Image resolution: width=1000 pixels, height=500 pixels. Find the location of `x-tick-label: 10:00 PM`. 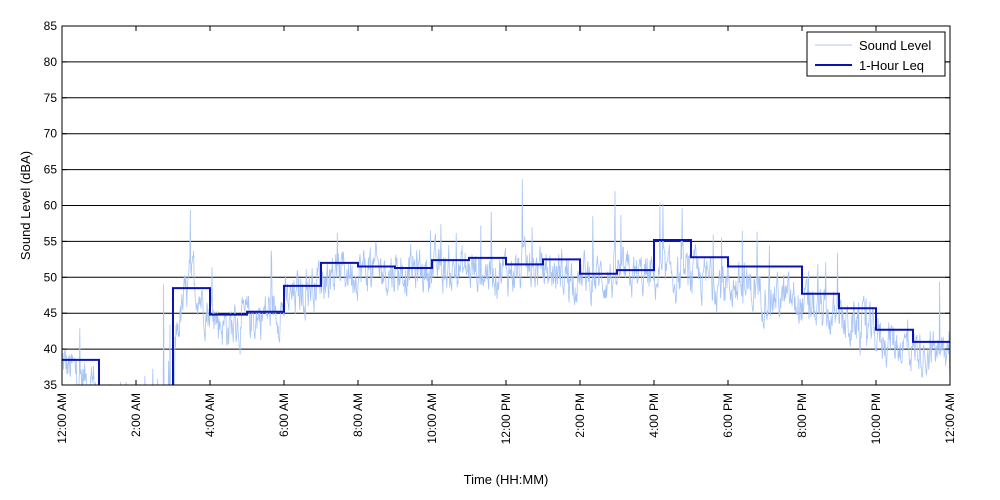

x-tick-label: 10:00 PM is located at coordinates (876, 418).